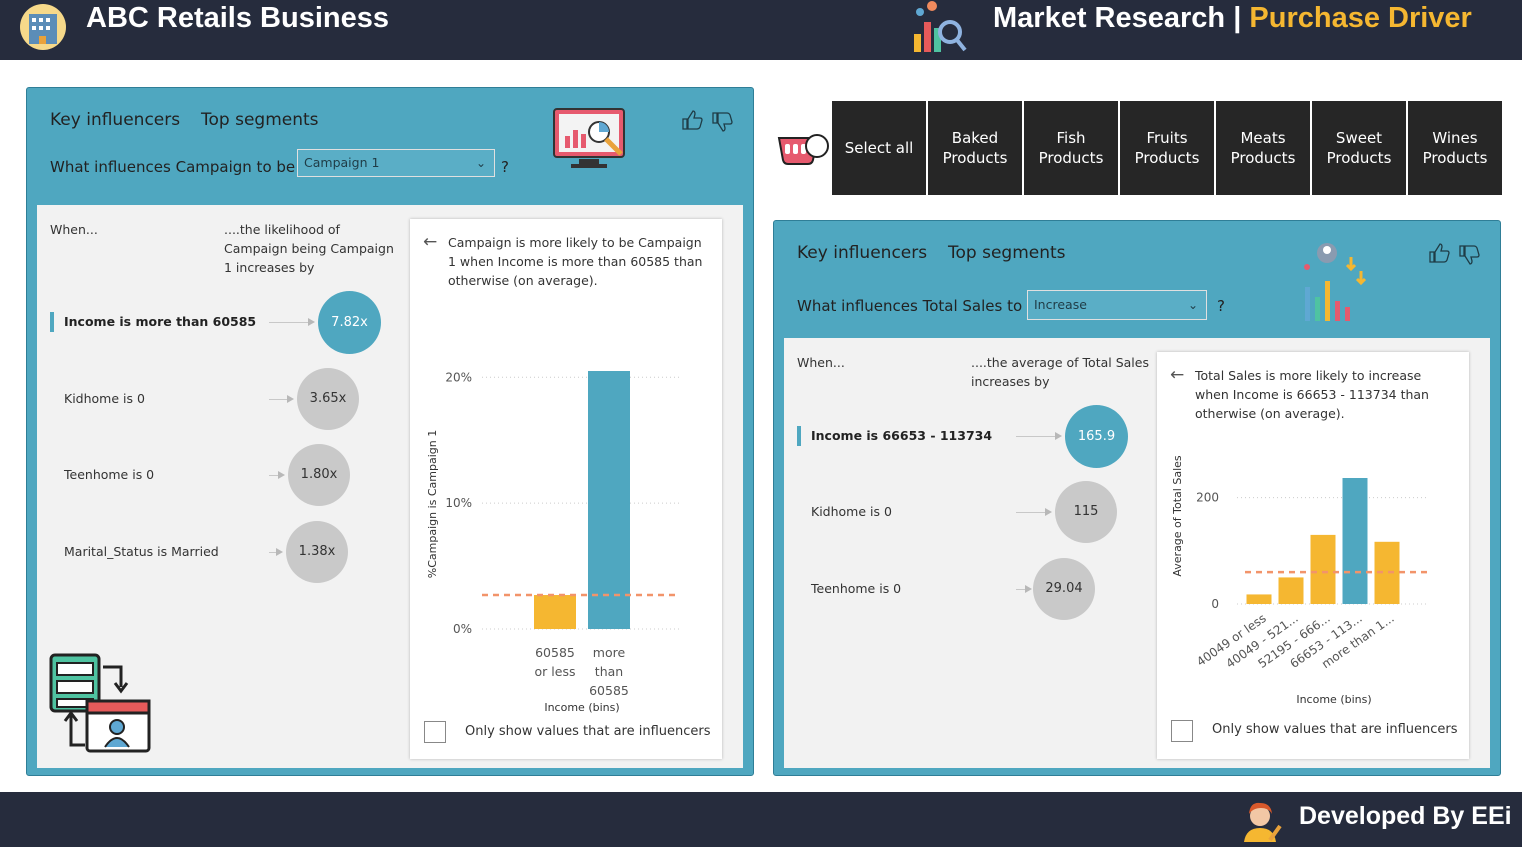  I want to click on building-icon, so click(43, 27).